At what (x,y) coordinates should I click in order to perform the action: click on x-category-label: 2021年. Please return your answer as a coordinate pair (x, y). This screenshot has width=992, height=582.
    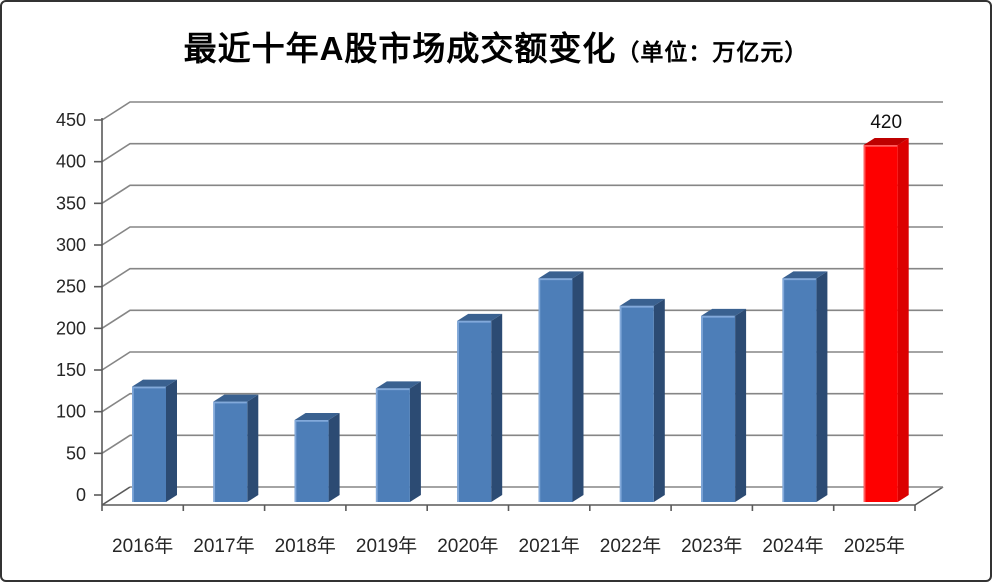
    Looking at the image, I should click on (549, 546).